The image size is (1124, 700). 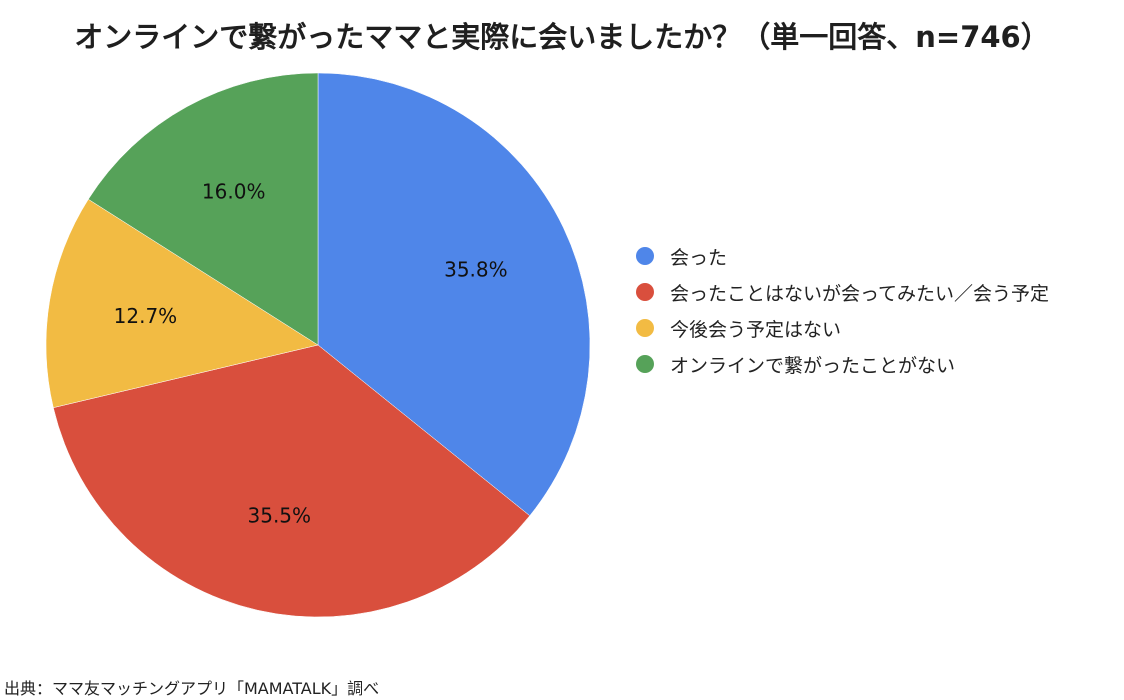 I want to click on pie-slice-never-connected, so click(x=203, y=209).